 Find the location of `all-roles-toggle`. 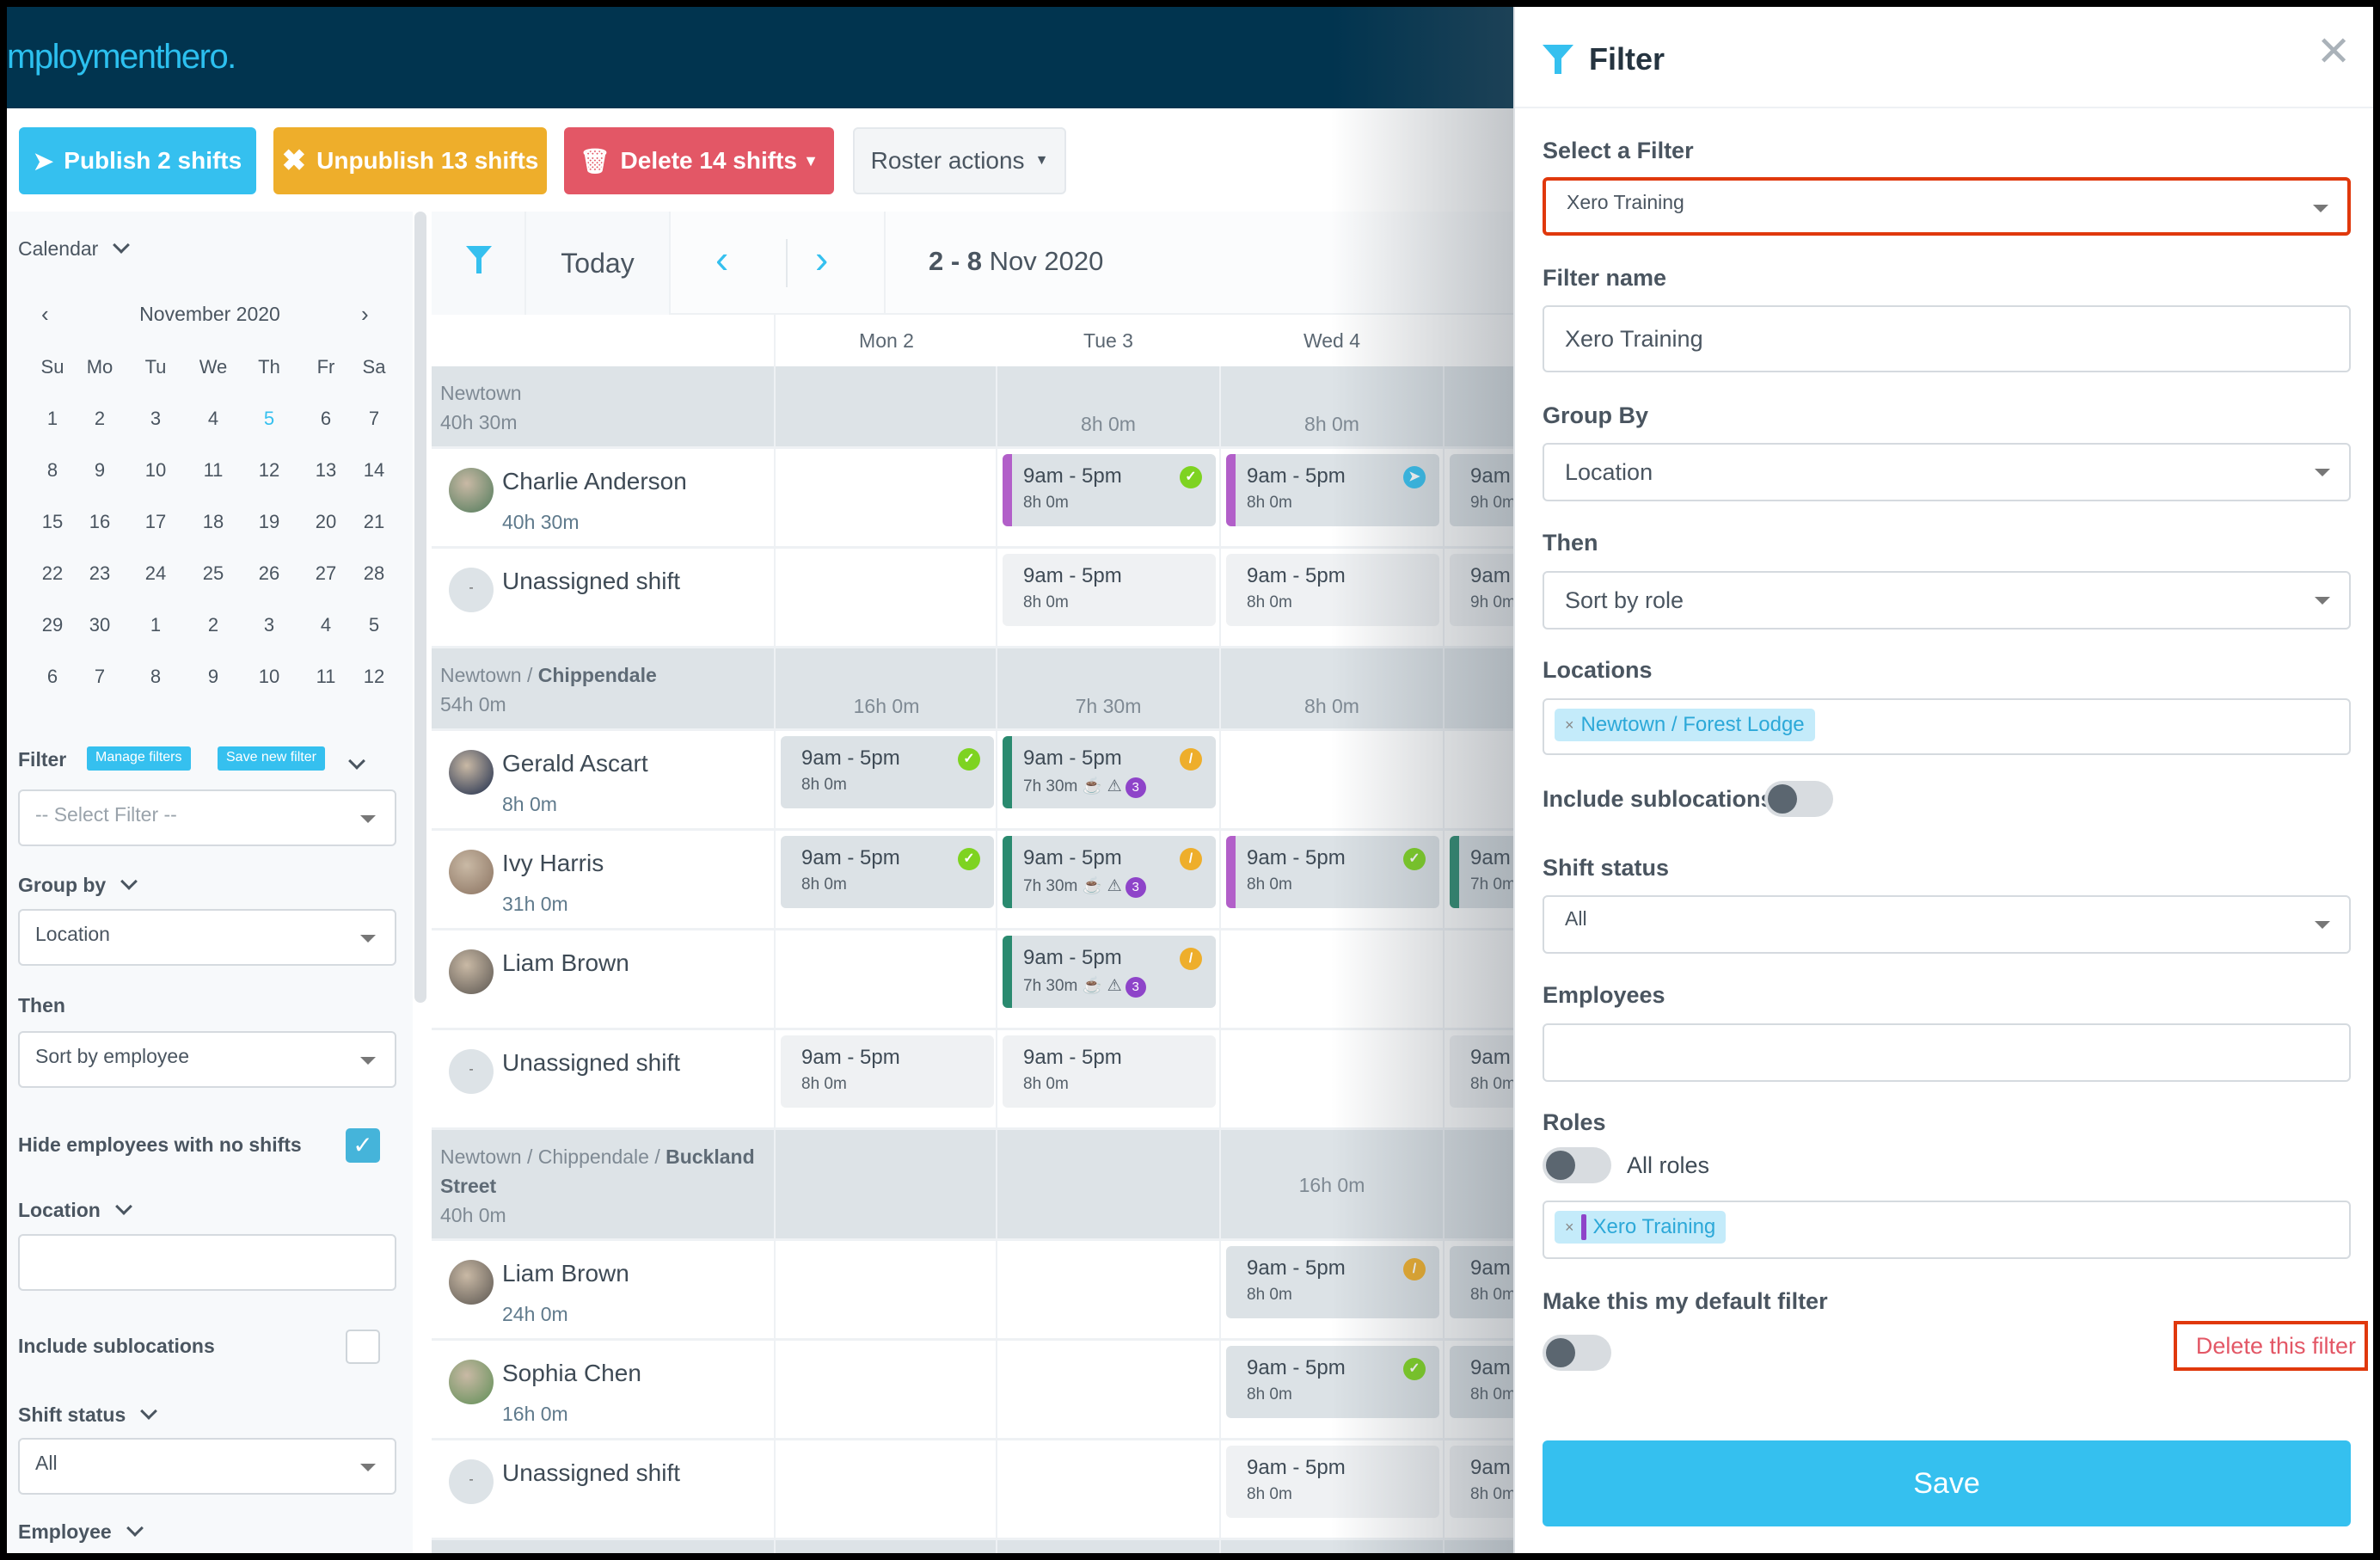

all-roles-toggle is located at coordinates (1577, 1165).